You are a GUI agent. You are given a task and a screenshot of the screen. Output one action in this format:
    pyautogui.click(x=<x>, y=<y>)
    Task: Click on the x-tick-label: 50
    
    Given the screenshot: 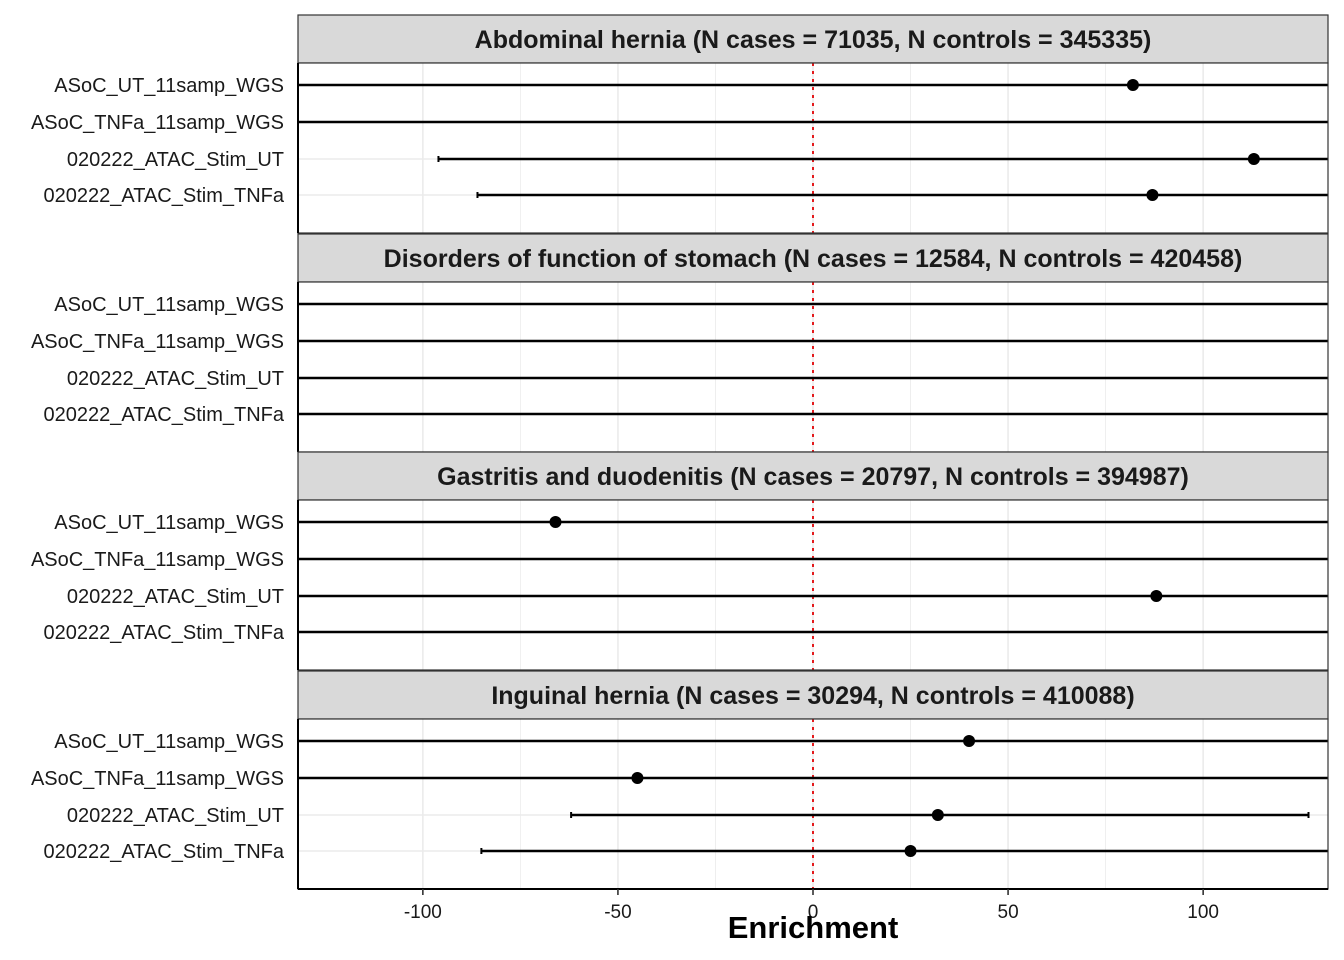 What is the action you would take?
    pyautogui.click(x=1008, y=912)
    